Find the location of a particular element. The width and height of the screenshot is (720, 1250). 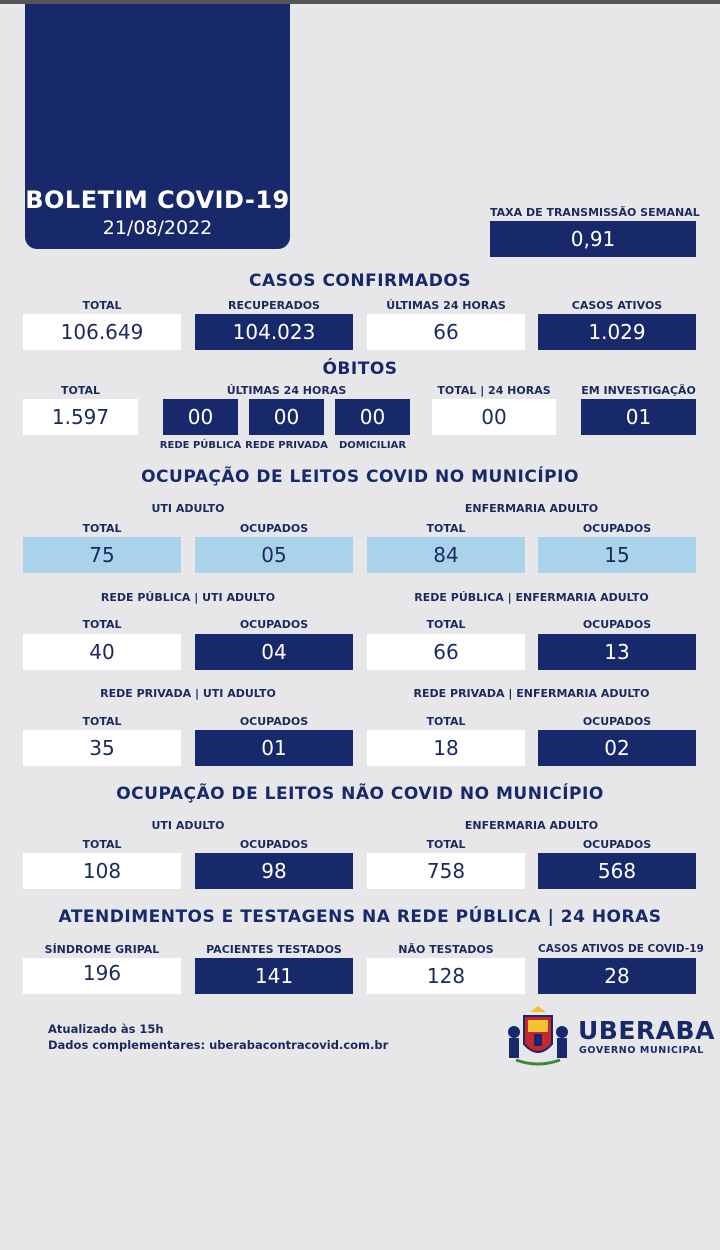

casos-recuperados-label: RECUPERADOS is located at coordinates (274, 305).